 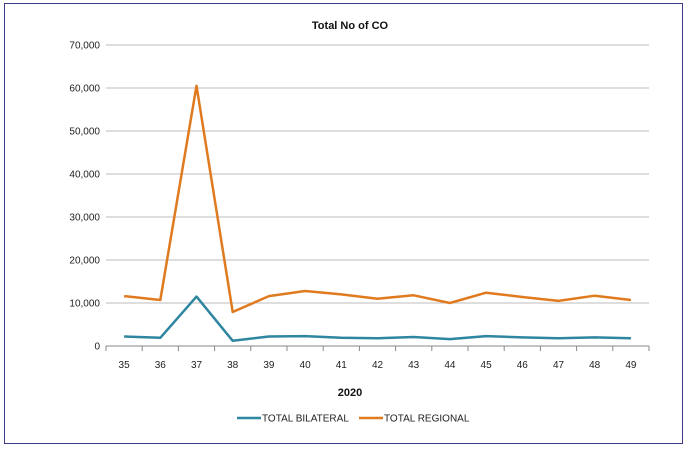 What do you see at coordinates (378, 365) in the screenshot?
I see `x-tick-label: 42` at bounding box center [378, 365].